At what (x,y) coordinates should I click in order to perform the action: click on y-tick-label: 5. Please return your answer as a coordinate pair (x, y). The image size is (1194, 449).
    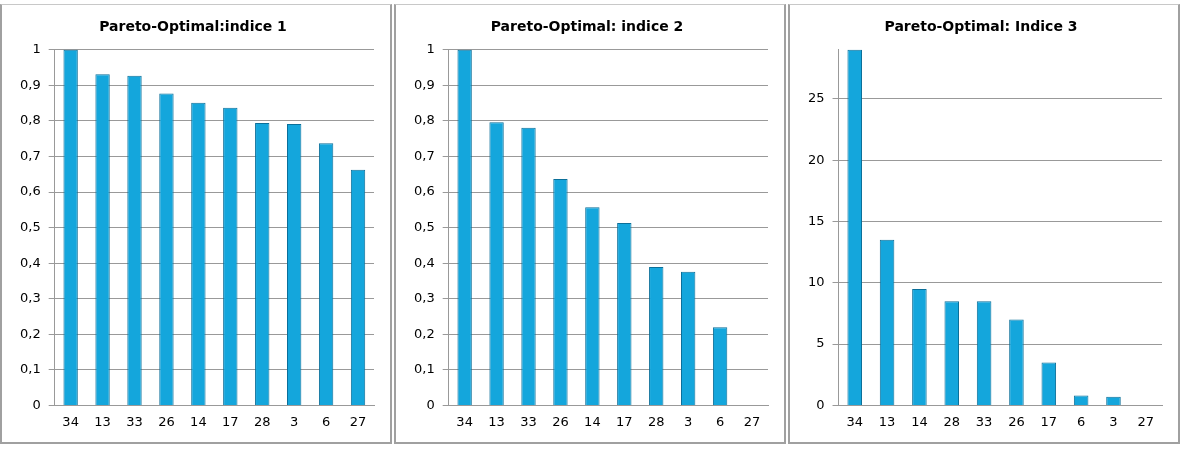
    Looking at the image, I should click on (820, 343).